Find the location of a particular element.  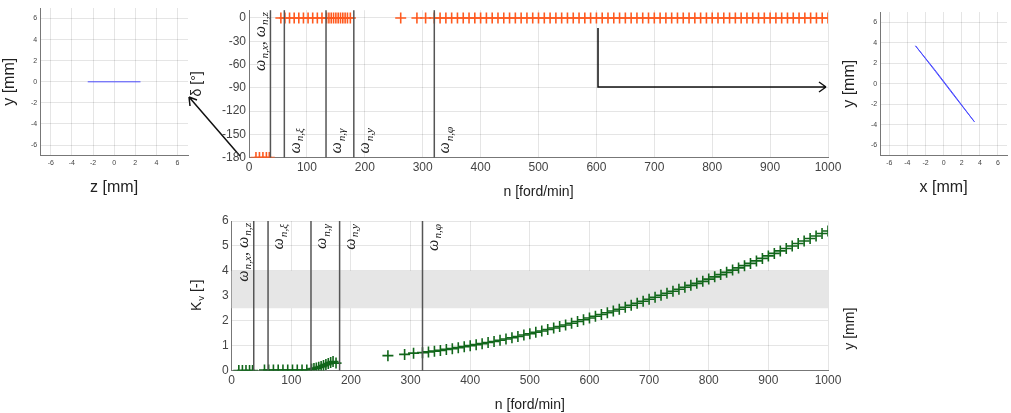

y-tick-label: -90 is located at coordinates (237, 87).